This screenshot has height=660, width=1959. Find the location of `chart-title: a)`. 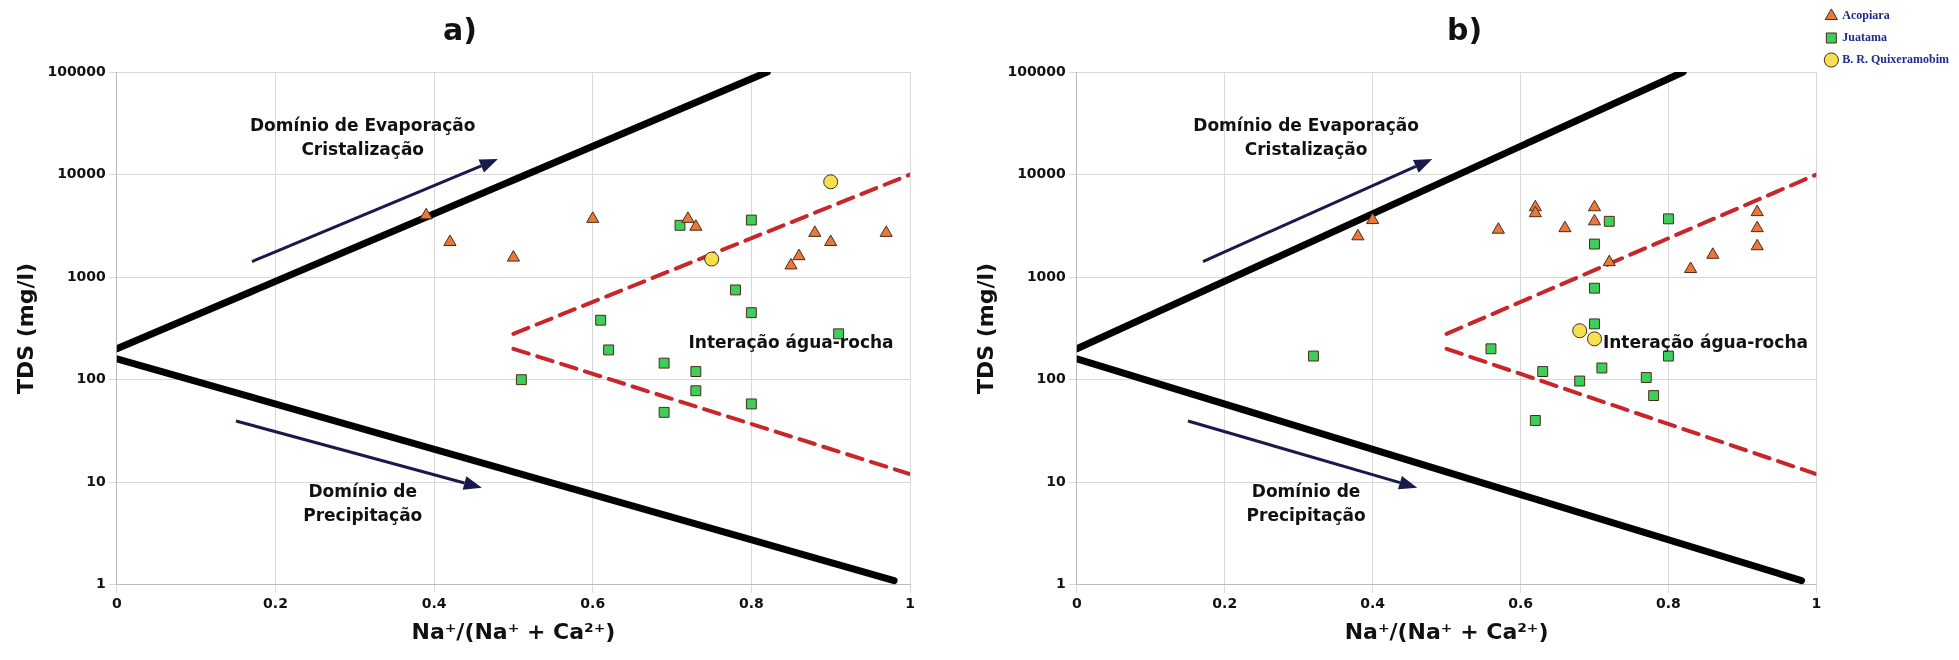

chart-title: a) is located at coordinates (460, 29).